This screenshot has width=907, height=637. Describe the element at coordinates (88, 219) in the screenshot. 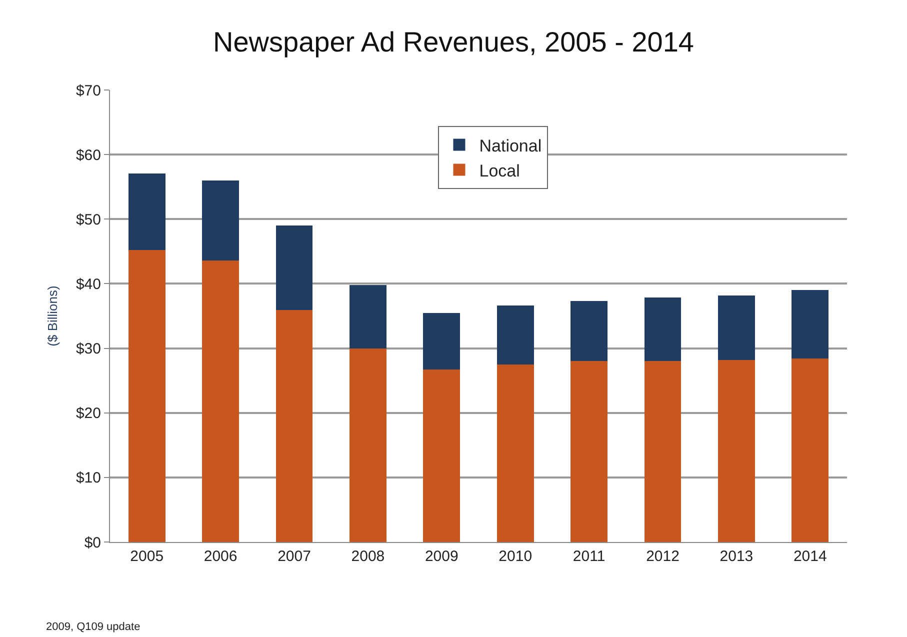

I see `y-tick-label: $50` at that location.